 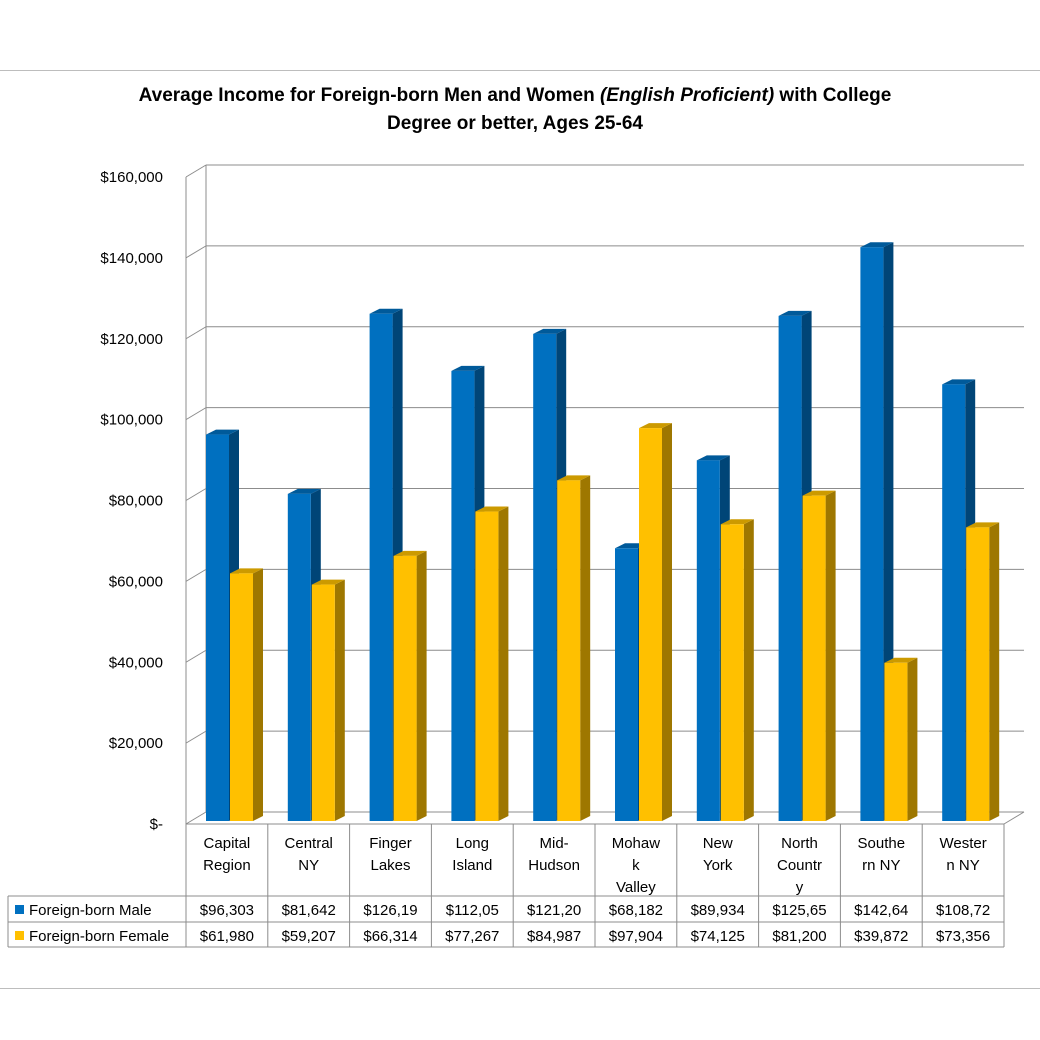 I want to click on data-label: $142,64, so click(x=881, y=910).